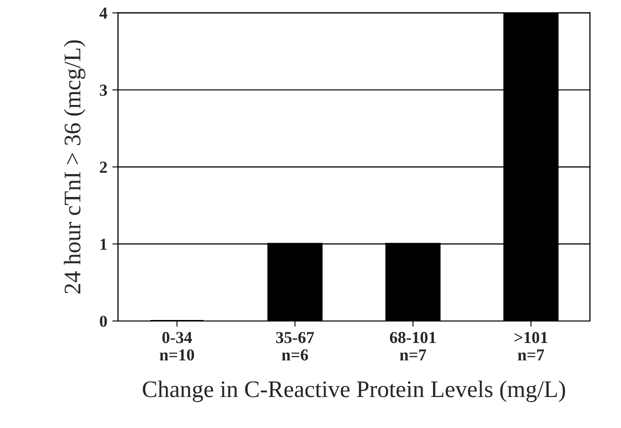 The height and width of the screenshot is (428, 621). Describe the element at coordinates (103, 13) in the screenshot. I see `y-tick-label: 4` at that location.